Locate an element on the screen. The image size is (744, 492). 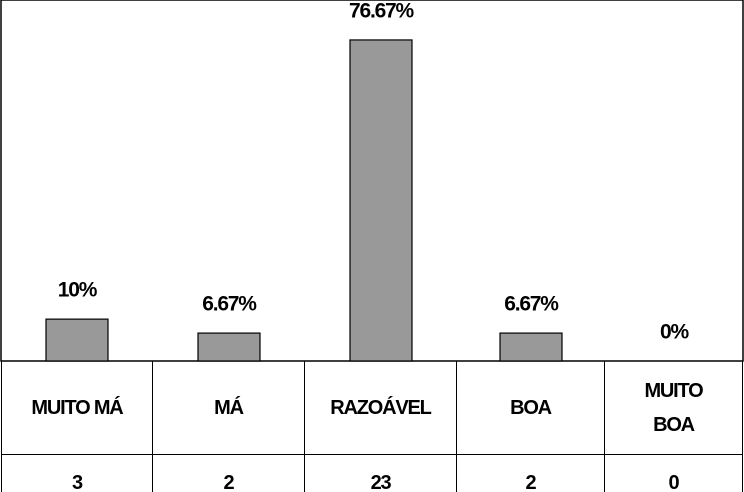
count: 23 is located at coordinates (381, 482).